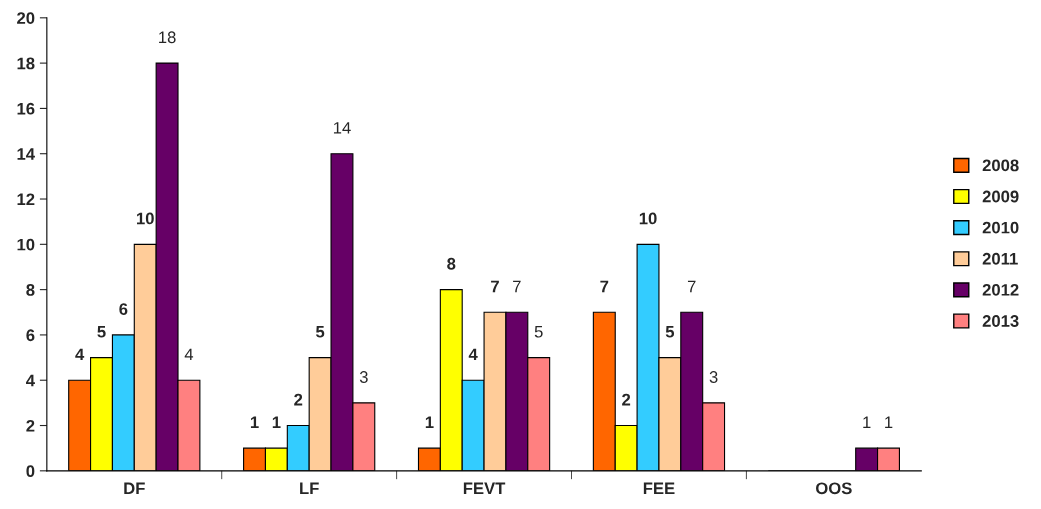 This screenshot has width=1041, height=509. I want to click on y-tick-label: 8, so click(30, 290).